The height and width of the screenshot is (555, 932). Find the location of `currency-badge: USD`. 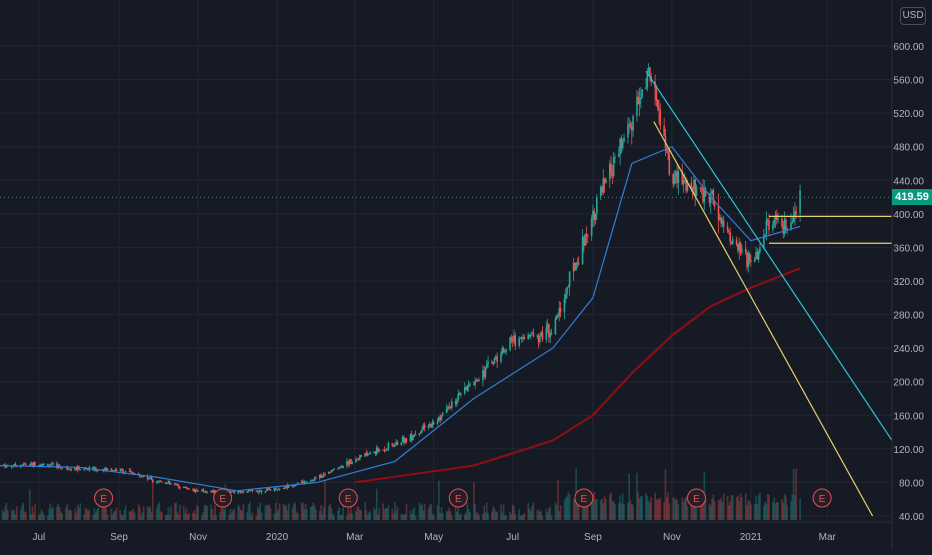

currency-badge: USD is located at coordinates (913, 16).